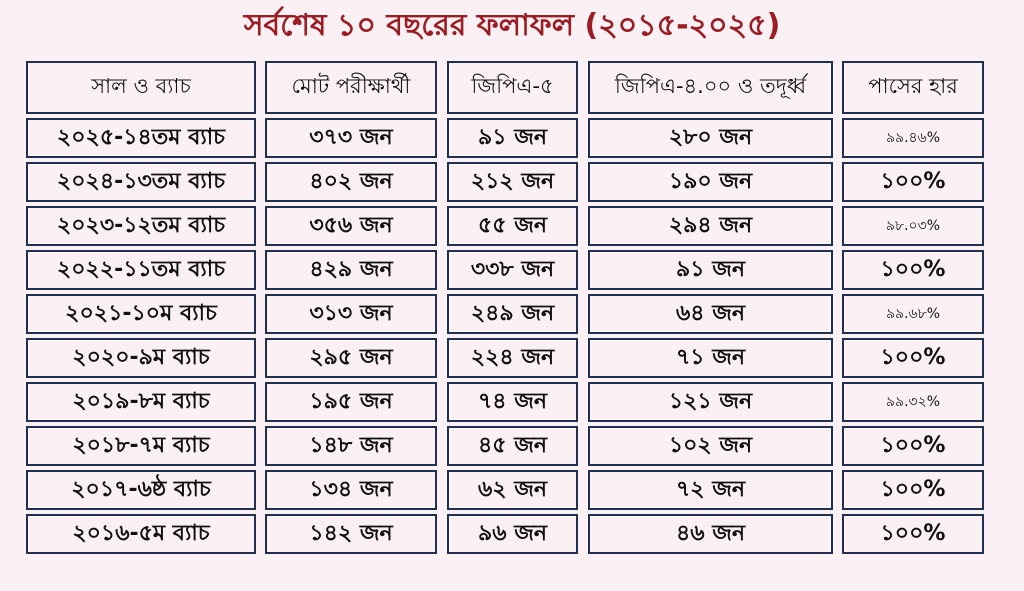 The width and height of the screenshot is (1024, 591). Describe the element at coordinates (351, 402) in the screenshot. I see `cell-total-examinees: ১৯৫ জন` at that location.